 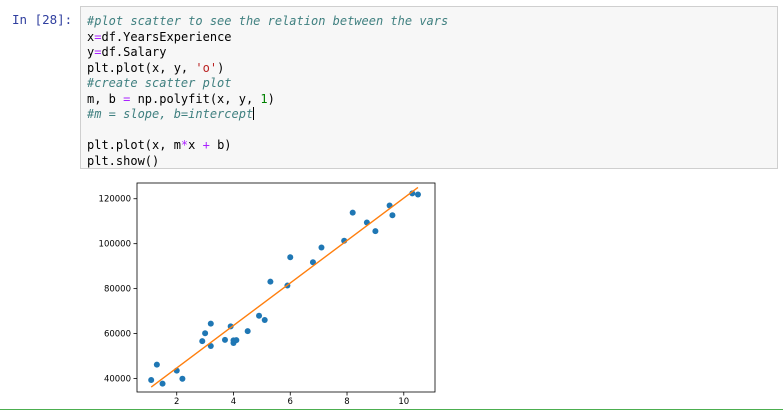 I want to click on y-tick-label: 40000, so click(x=117, y=380).